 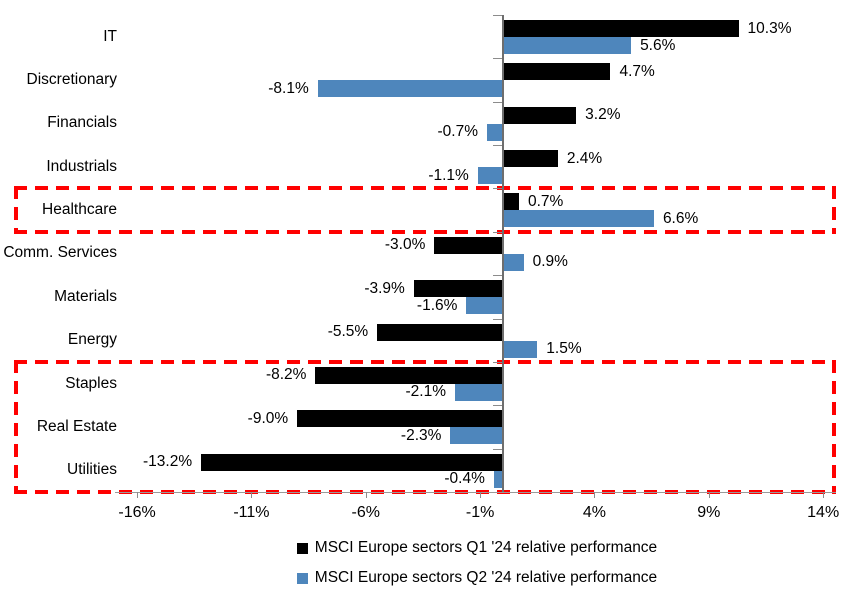 I want to click on bar-q2-it, so click(x=567, y=45).